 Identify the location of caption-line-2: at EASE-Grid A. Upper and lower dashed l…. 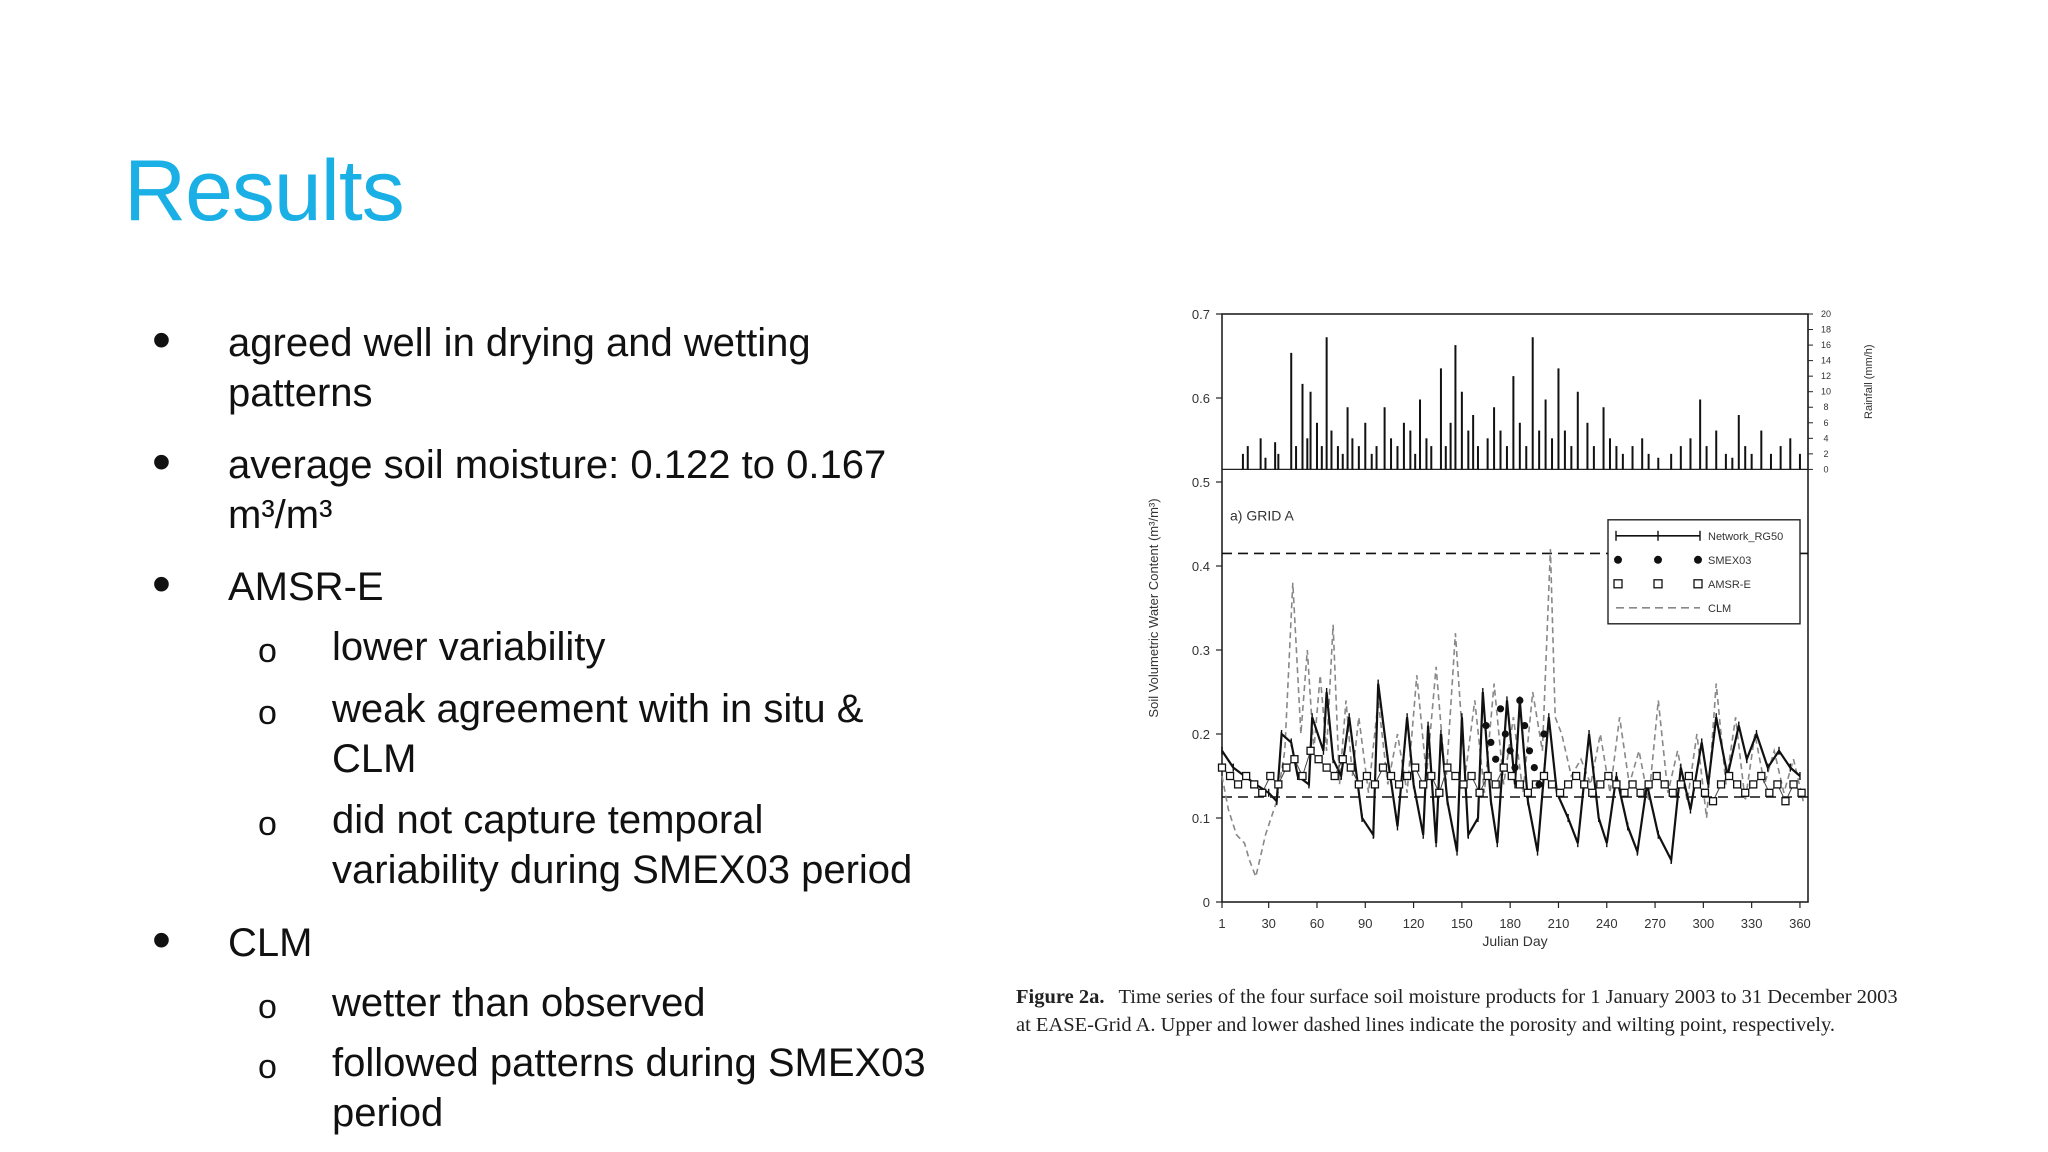
(1426, 1025).